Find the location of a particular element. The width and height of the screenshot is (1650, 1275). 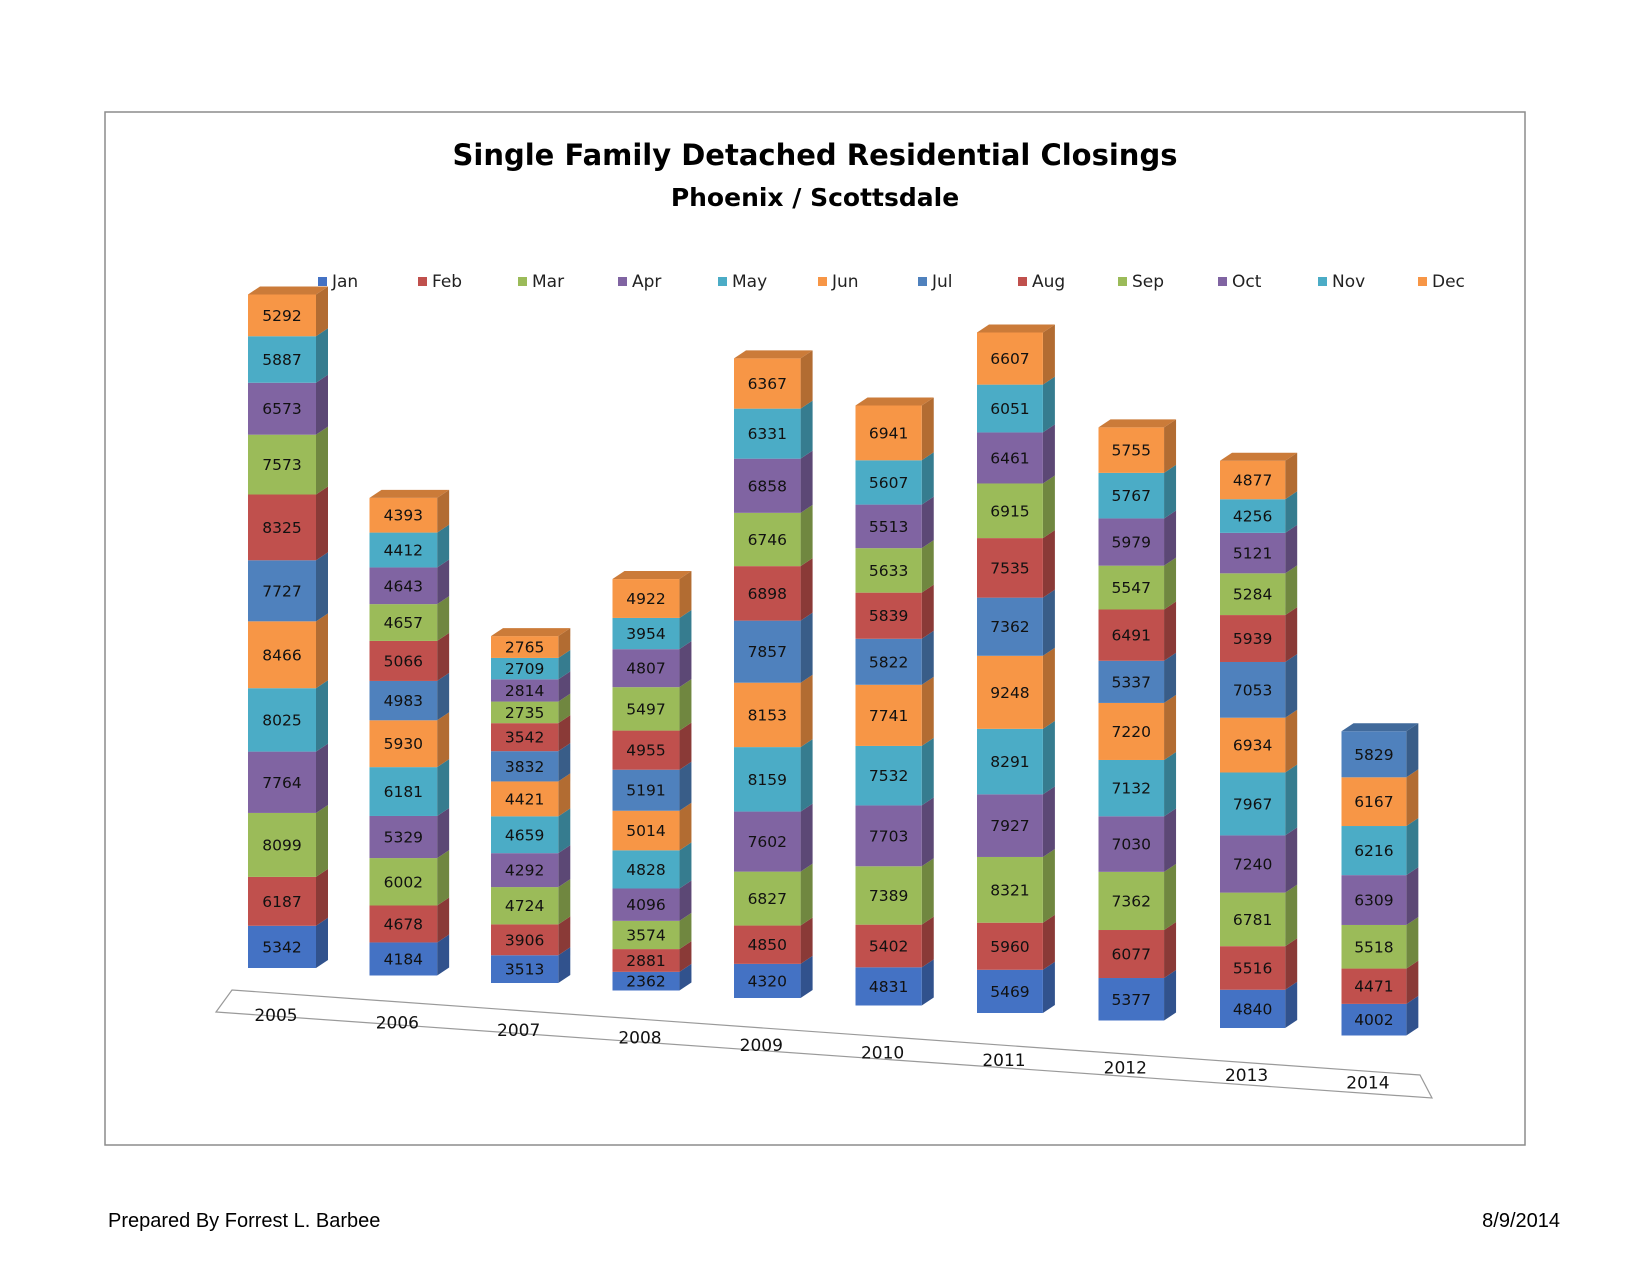

segment-2005-jul is located at coordinates (282, 591).